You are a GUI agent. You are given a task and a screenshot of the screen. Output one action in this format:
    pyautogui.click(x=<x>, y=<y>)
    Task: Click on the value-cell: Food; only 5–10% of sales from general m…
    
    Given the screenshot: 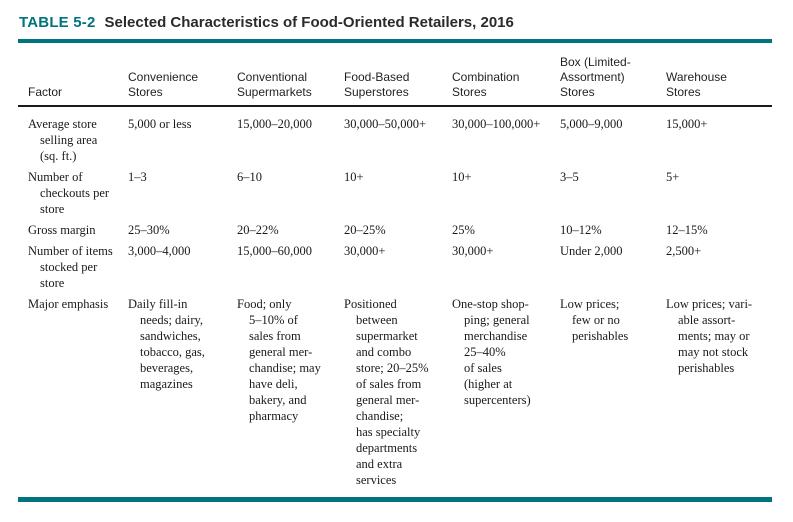 What is the action you would take?
    pyautogui.click(x=279, y=360)
    